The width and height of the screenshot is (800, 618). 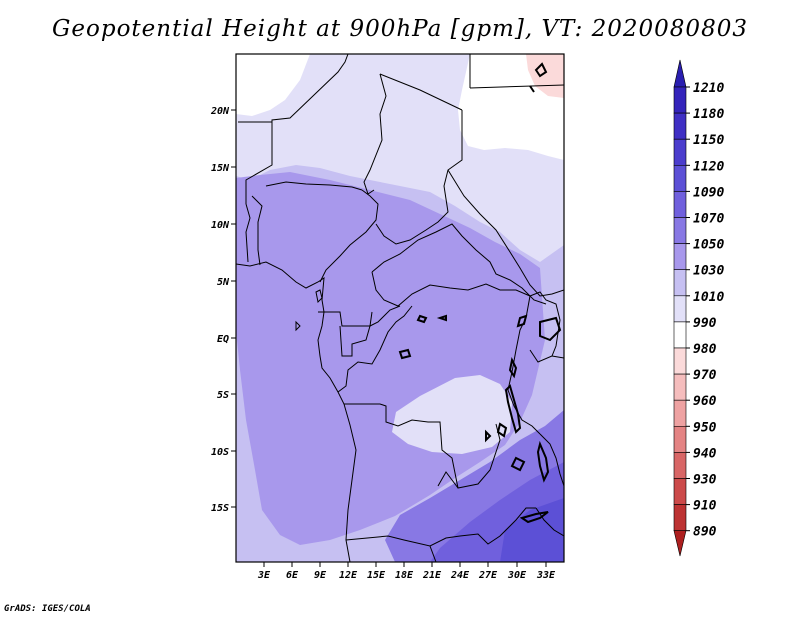 What do you see at coordinates (452, 414) in the screenshot?
I see `field-1010-1030-congo-basin` at bounding box center [452, 414].